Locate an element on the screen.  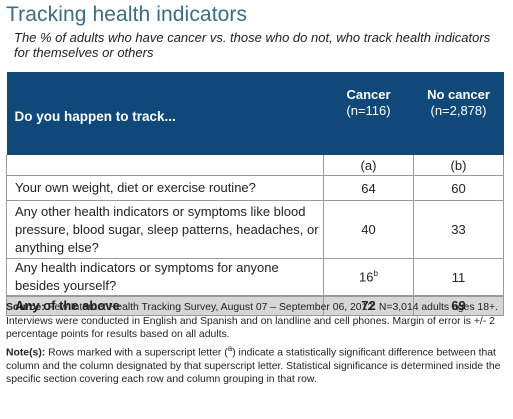
source-label: Source: is located at coordinates (25, 307).